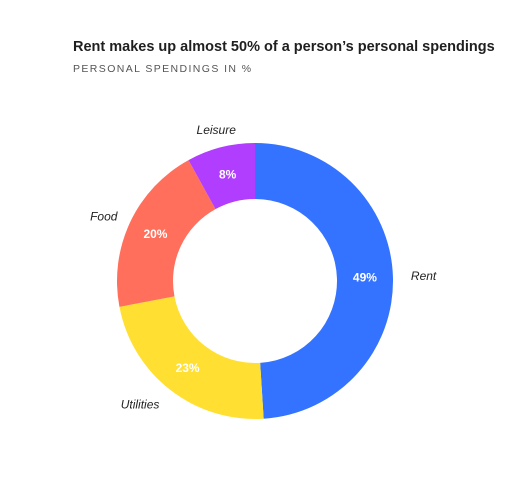 The image size is (505, 485). I want to click on slice-food, so click(166, 233).